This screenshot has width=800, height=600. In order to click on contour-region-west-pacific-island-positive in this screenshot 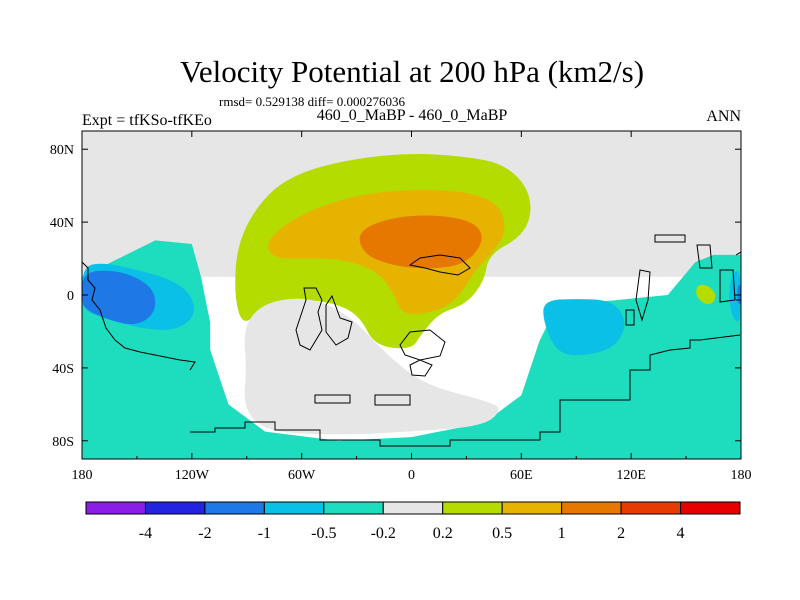, I will do `click(706, 294)`.